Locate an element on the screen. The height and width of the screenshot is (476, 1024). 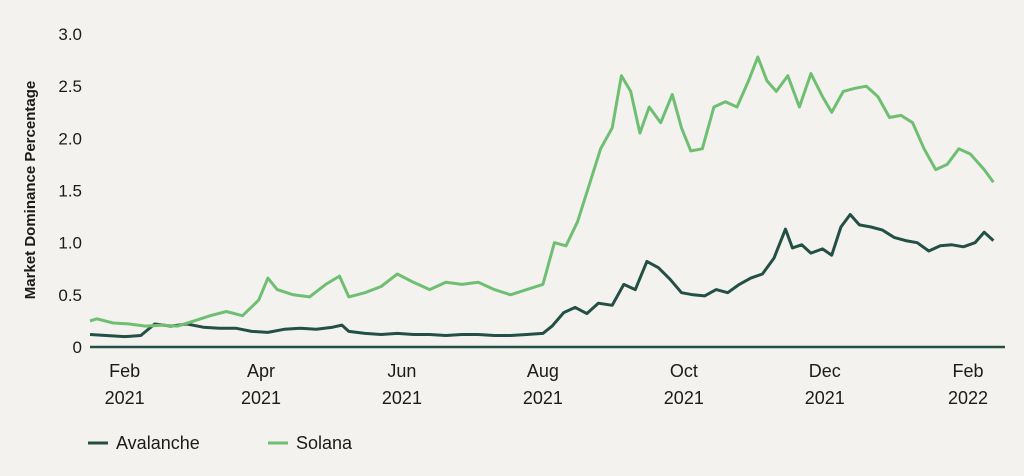
legend: Avalanche Solana is located at coordinates (220, 443).